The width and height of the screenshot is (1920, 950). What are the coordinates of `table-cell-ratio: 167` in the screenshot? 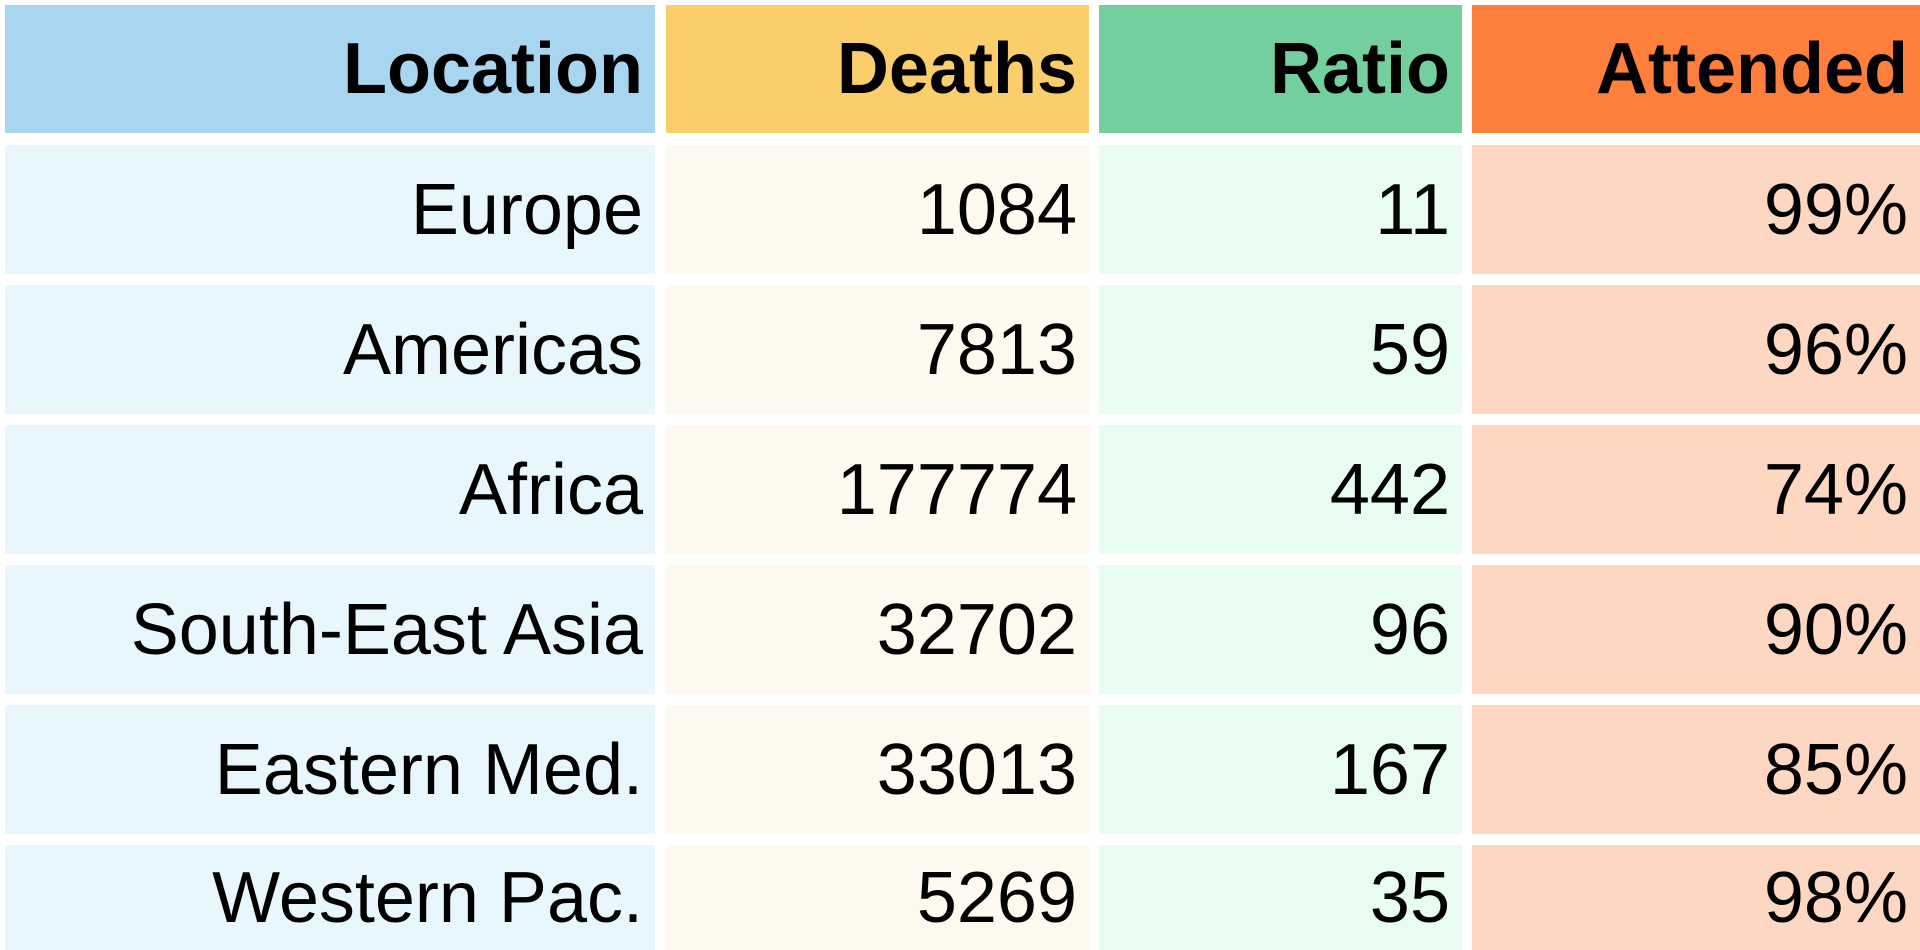 It's located at (1280, 769).